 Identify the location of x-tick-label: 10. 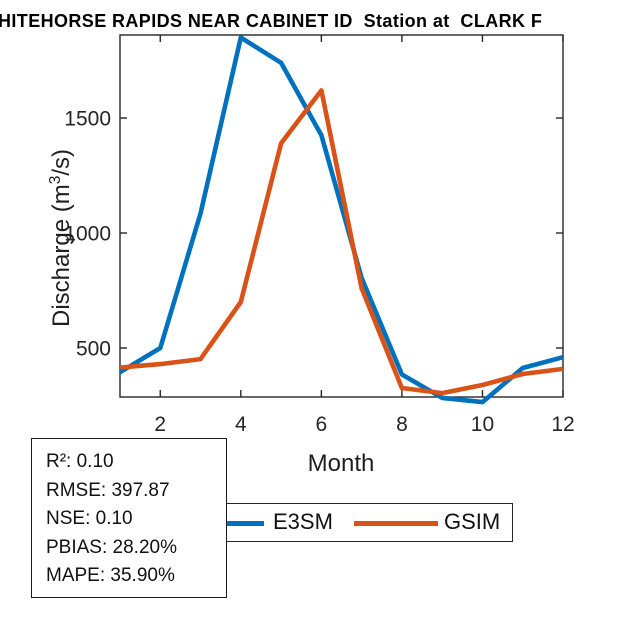
(482, 424).